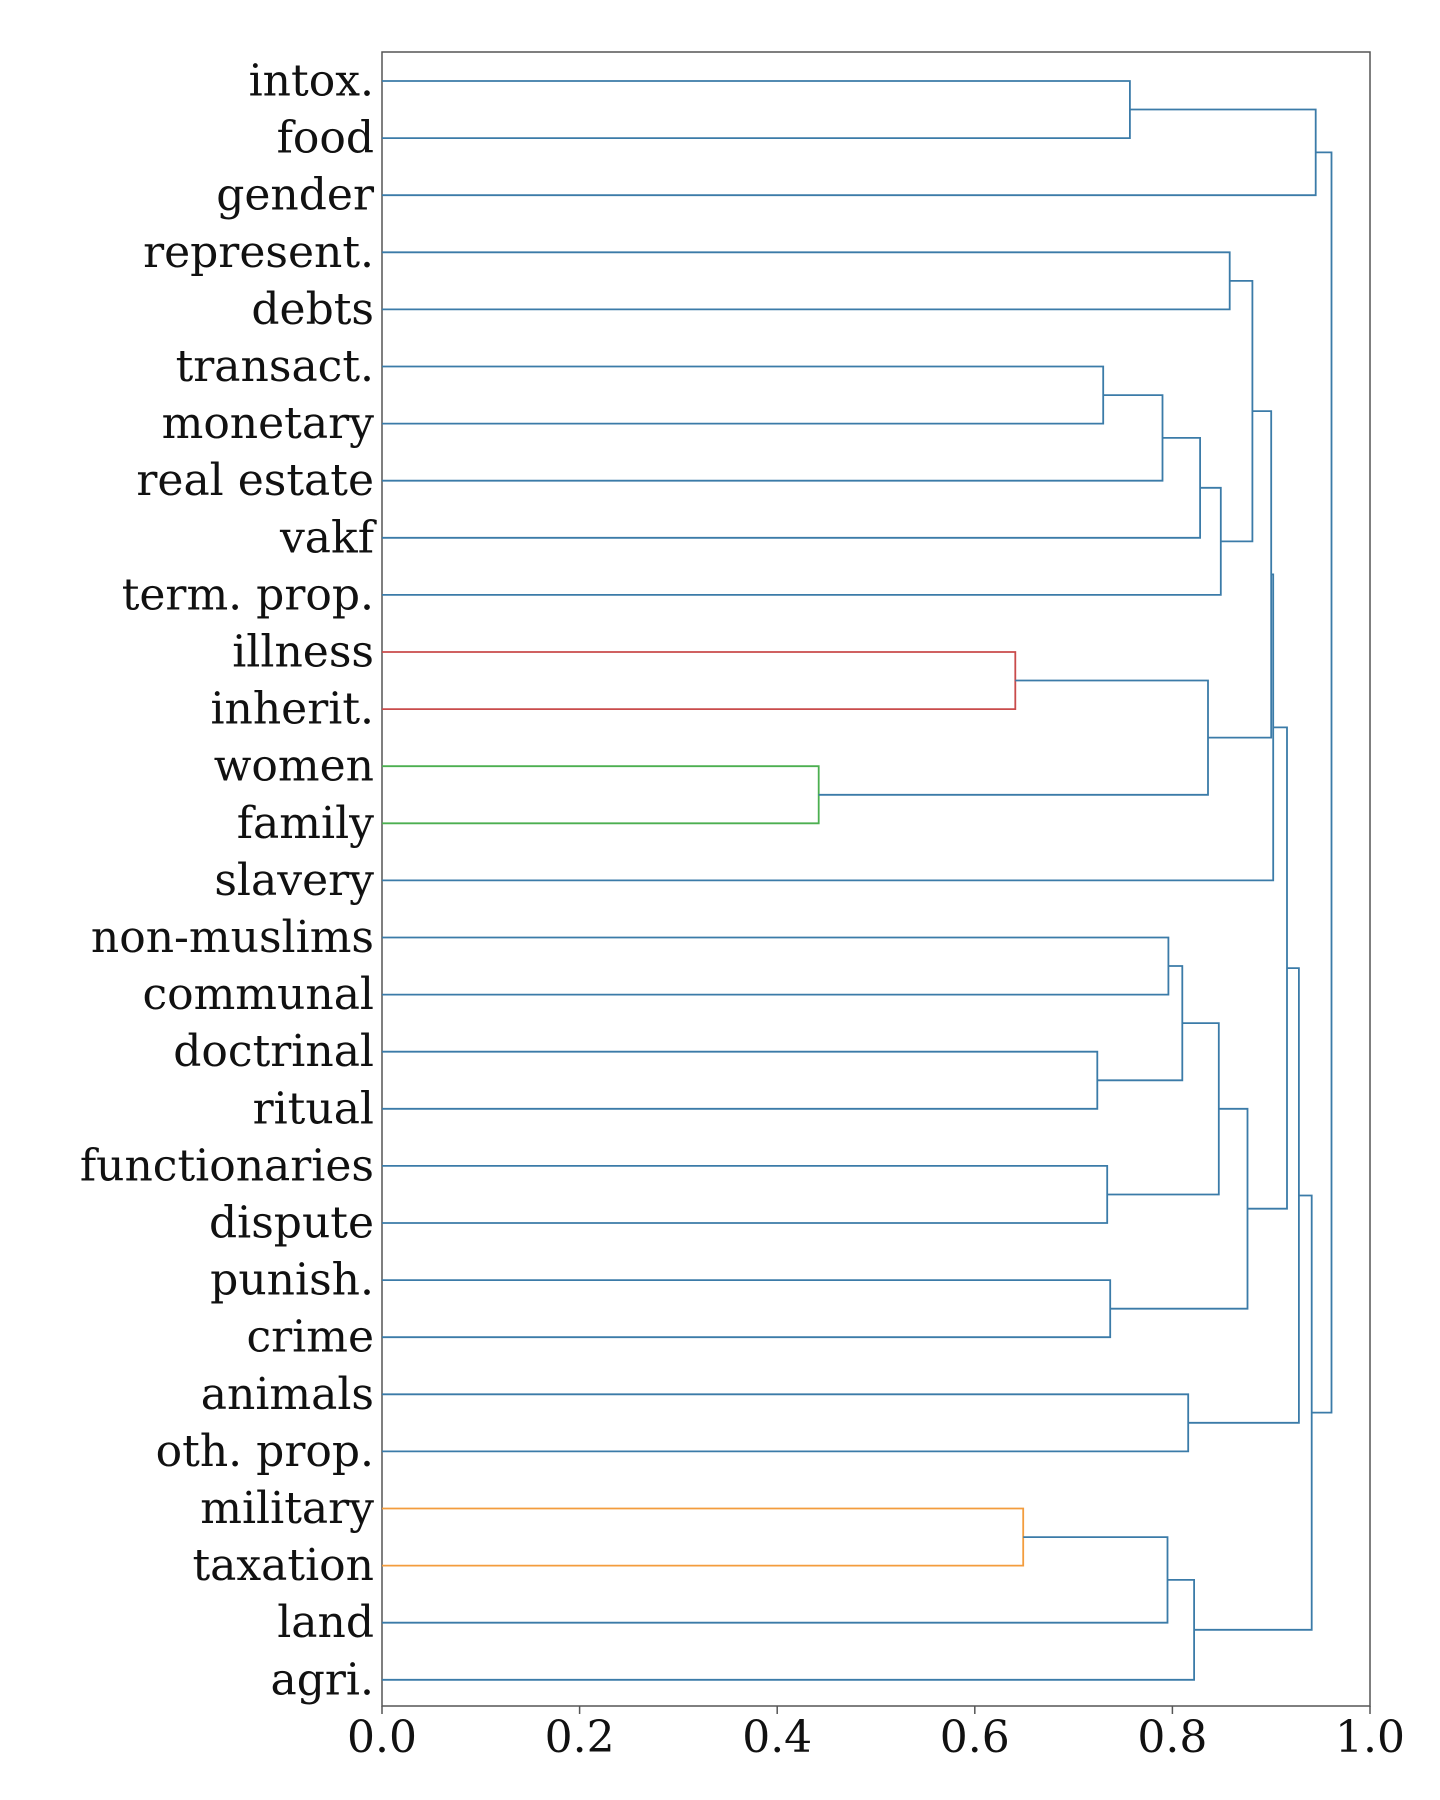 This screenshot has width=1440, height=1800. Describe the element at coordinates (323, 1679) in the screenshot. I see `leaf-label: agri.` at that location.